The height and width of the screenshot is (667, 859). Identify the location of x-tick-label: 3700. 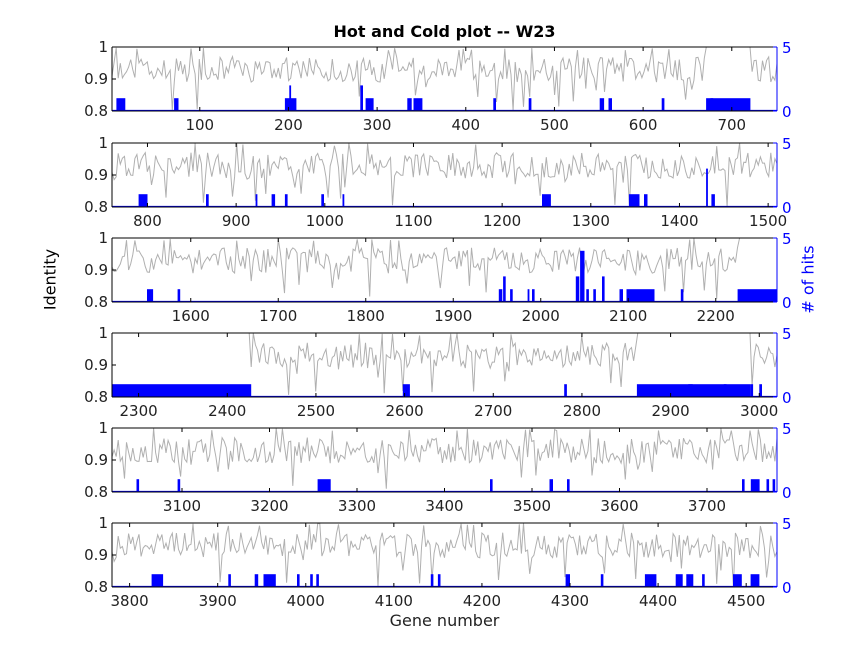
(707, 506).